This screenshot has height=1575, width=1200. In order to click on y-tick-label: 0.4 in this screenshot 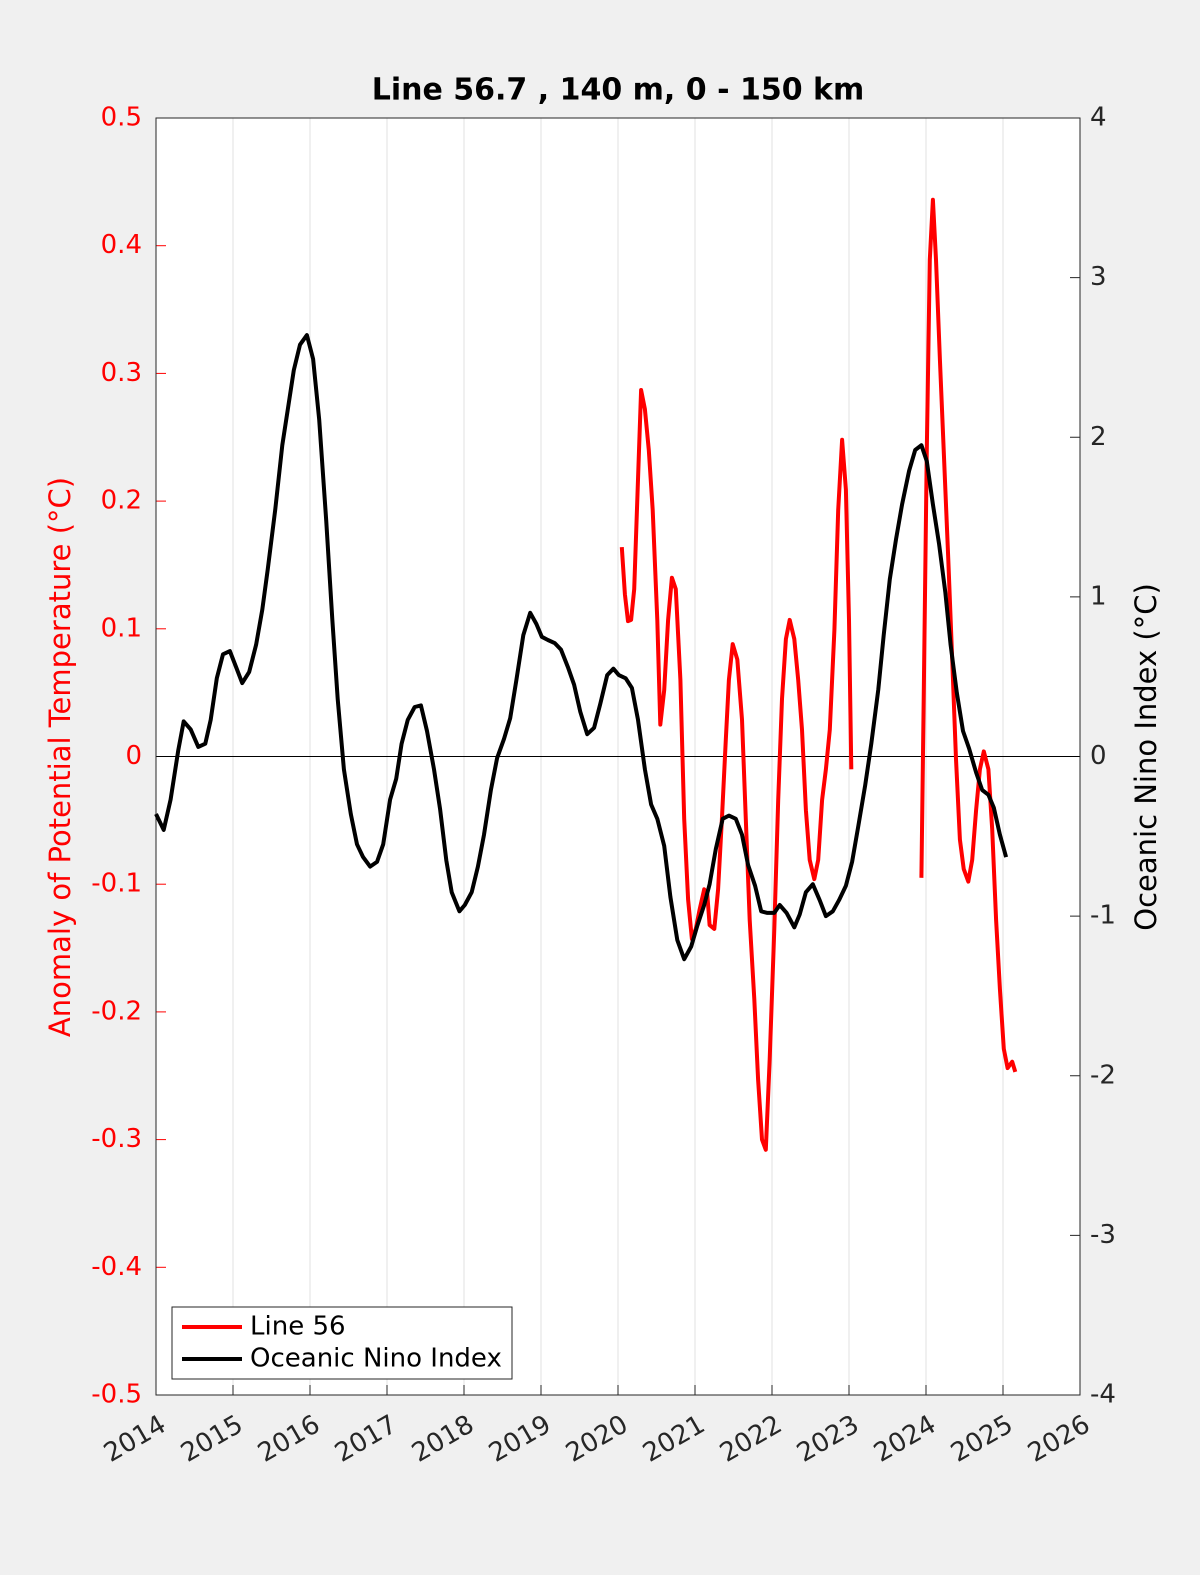, I will do `click(121, 245)`.